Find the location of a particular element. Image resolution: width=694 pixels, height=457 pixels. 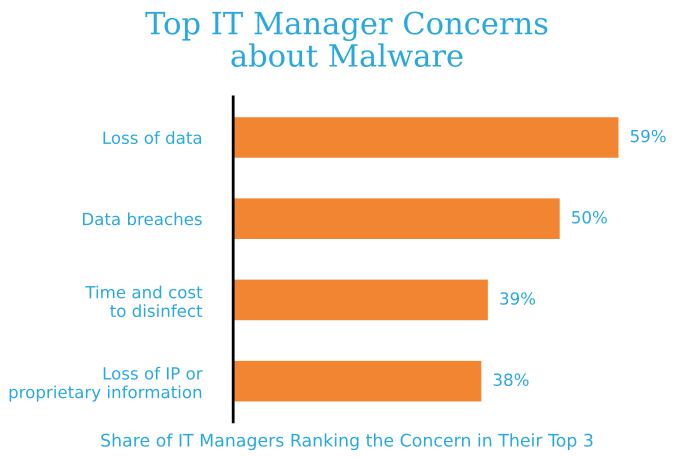

data-label: 38% is located at coordinates (511, 379).